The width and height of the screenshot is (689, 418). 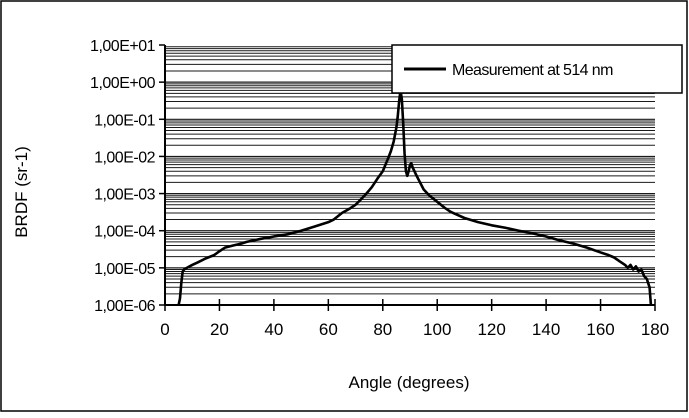 What do you see at coordinates (382, 329) in the screenshot?
I see `x-tick-label: 80` at bounding box center [382, 329].